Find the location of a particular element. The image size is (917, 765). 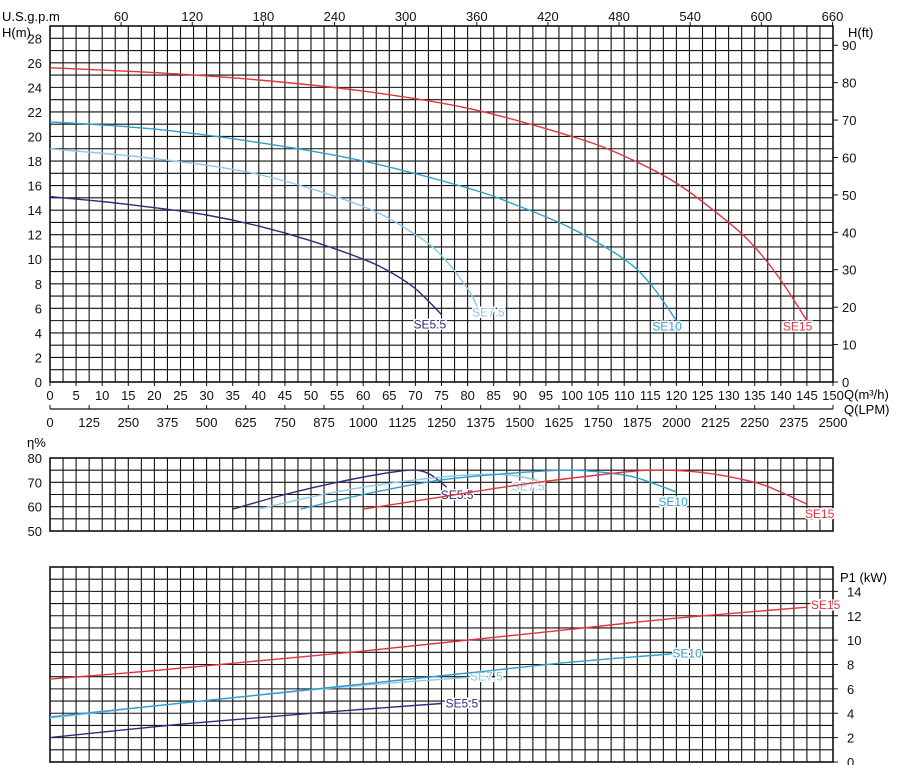

efficiency-axis-label: η% is located at coordinates (36, 442).